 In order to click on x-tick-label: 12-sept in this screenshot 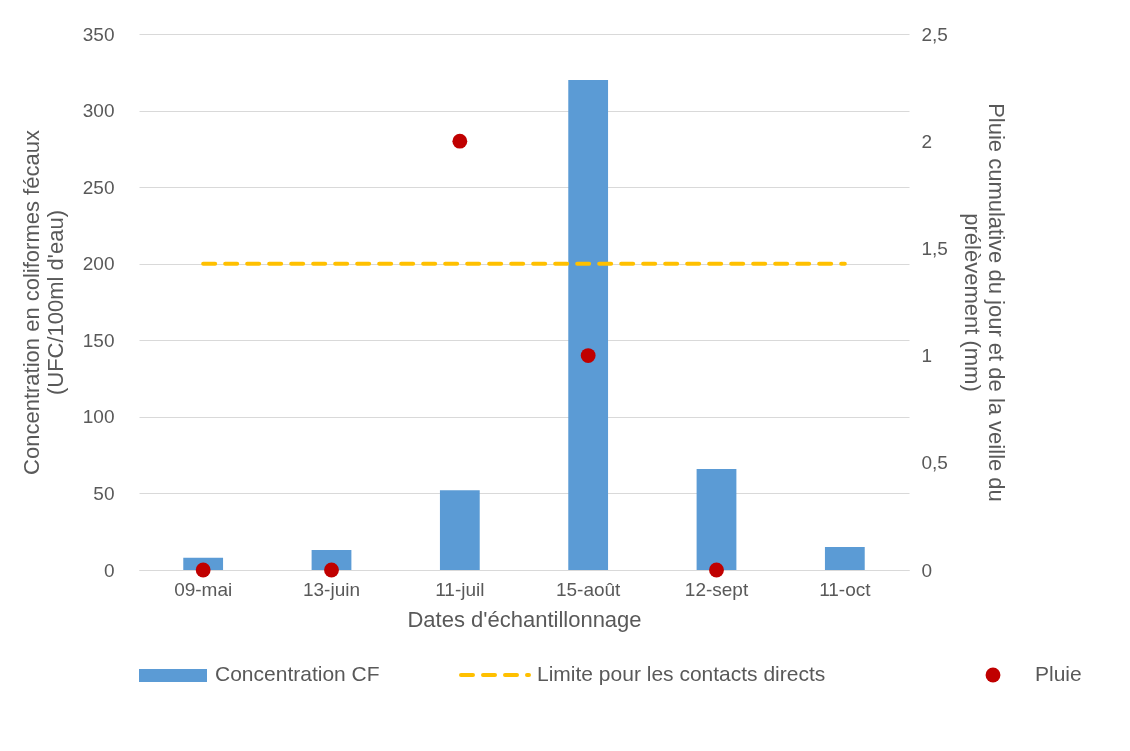, I will do `click(716, 589)`.